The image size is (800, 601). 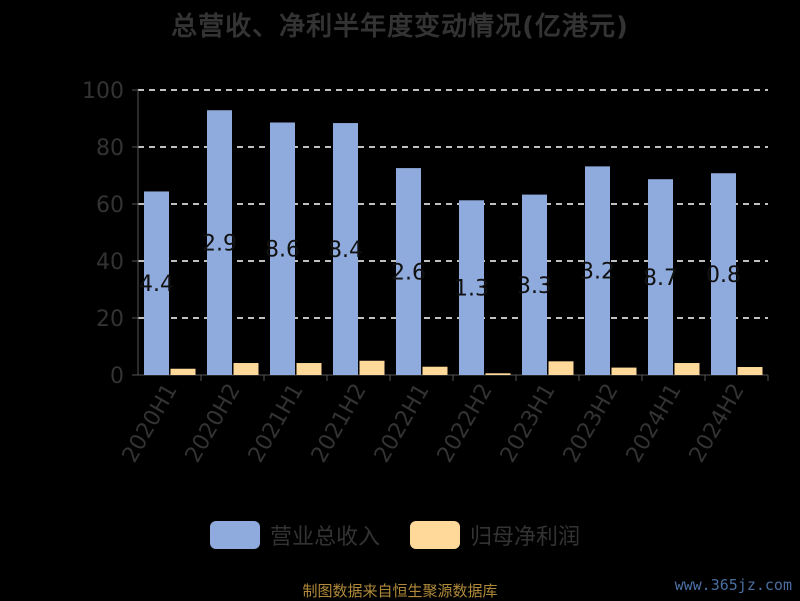 What do you see at coordinates (400, 27) in the screenshot?
I see `chart-title: 总营收、净利半年度变动情况(亿港元)` at bounding box center [400, 27].